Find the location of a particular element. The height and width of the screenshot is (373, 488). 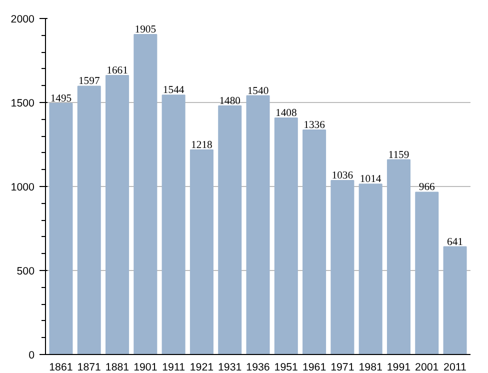

data-label: 1218 is located at coordinates (201, 145).